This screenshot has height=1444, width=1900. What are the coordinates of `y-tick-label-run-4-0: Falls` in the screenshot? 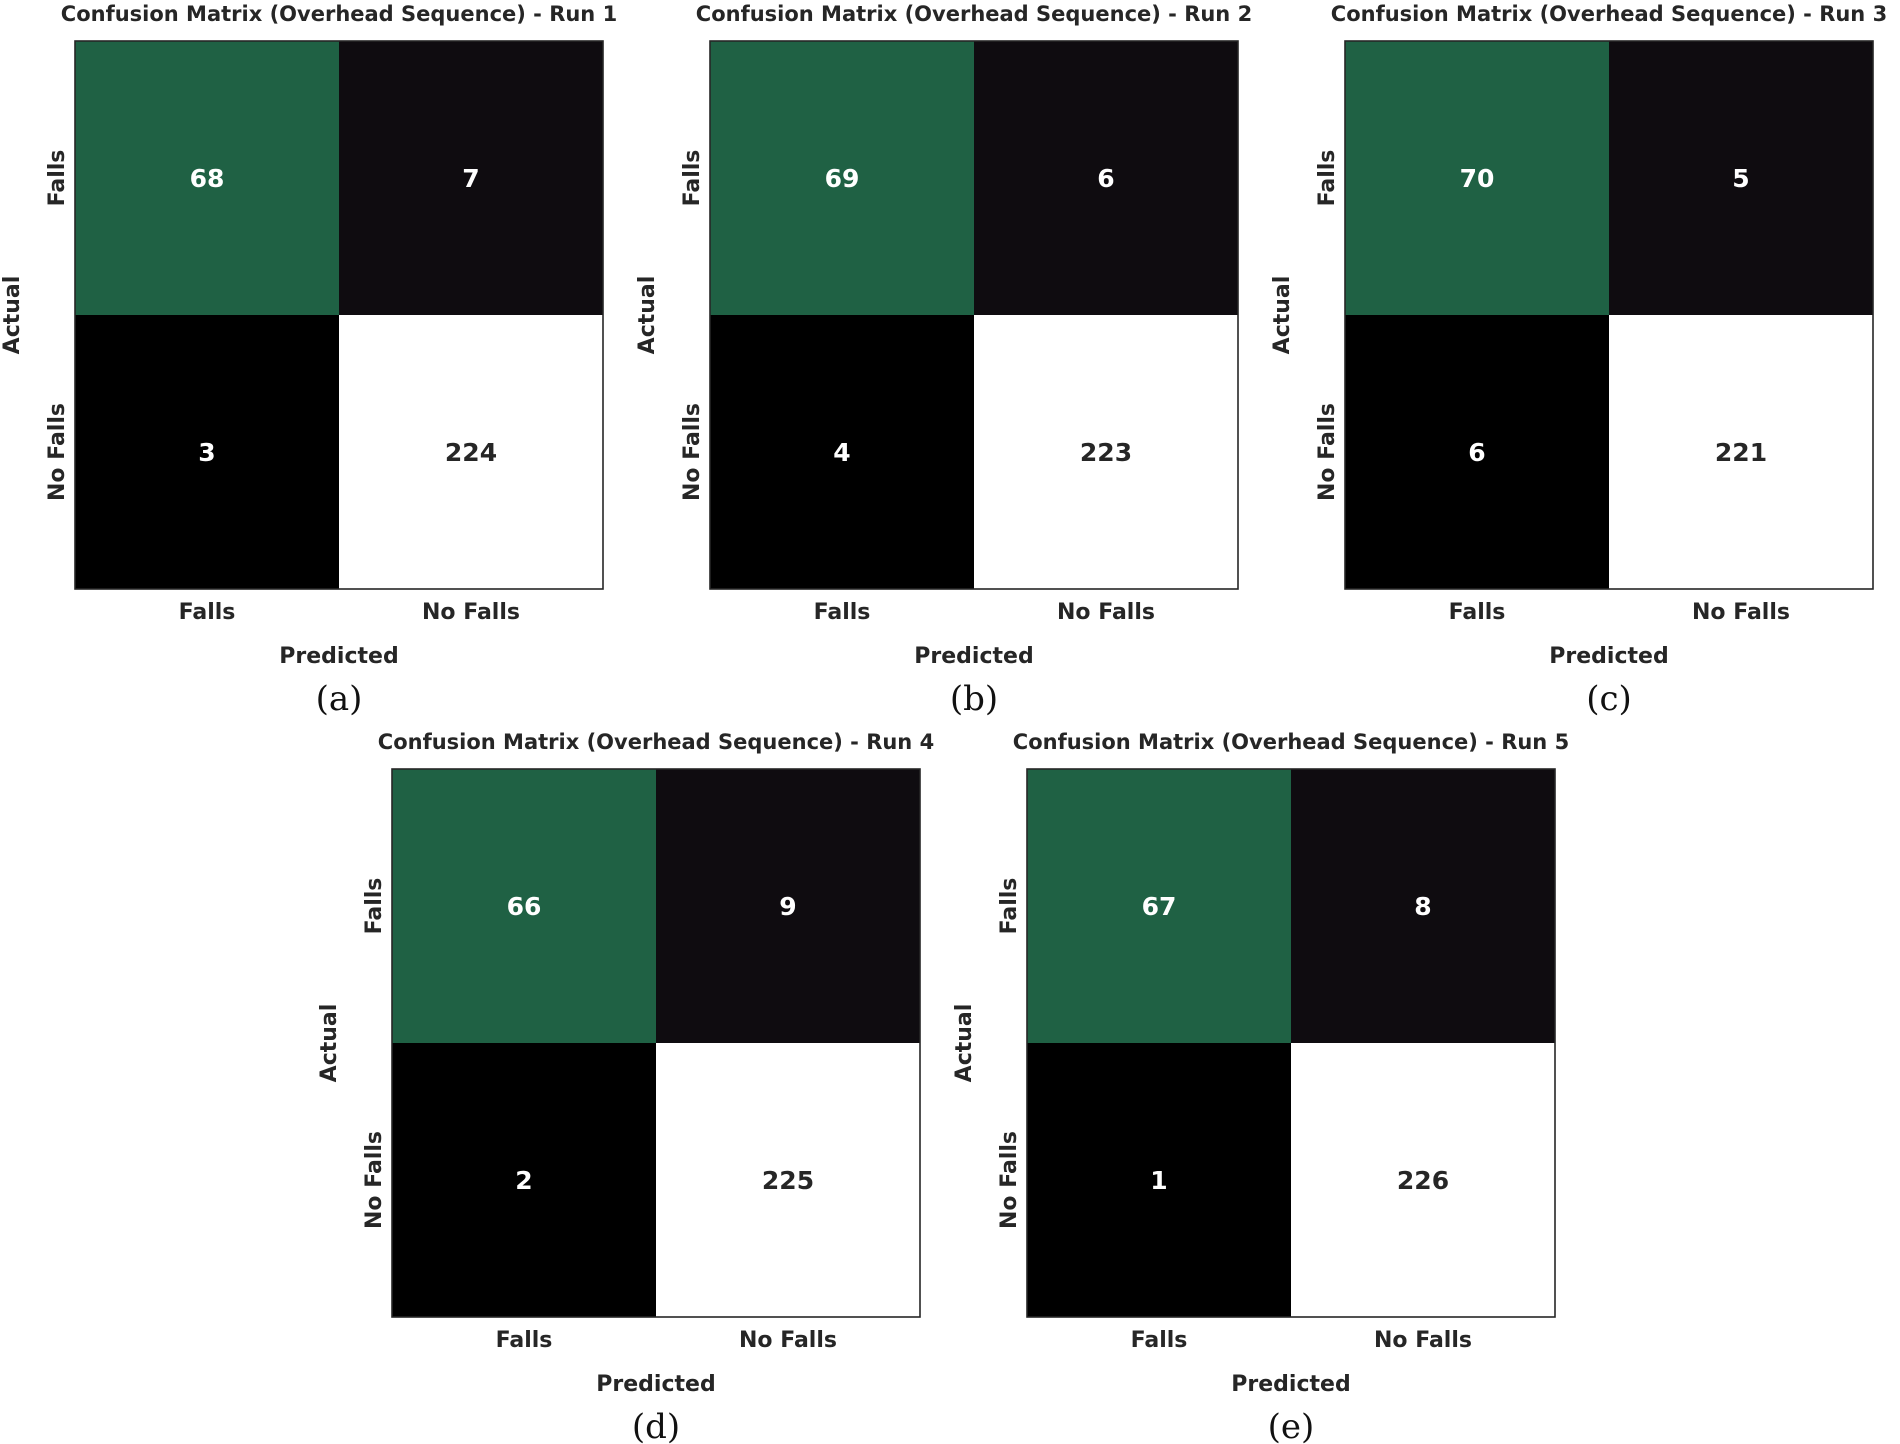 It's located at (374, 906).